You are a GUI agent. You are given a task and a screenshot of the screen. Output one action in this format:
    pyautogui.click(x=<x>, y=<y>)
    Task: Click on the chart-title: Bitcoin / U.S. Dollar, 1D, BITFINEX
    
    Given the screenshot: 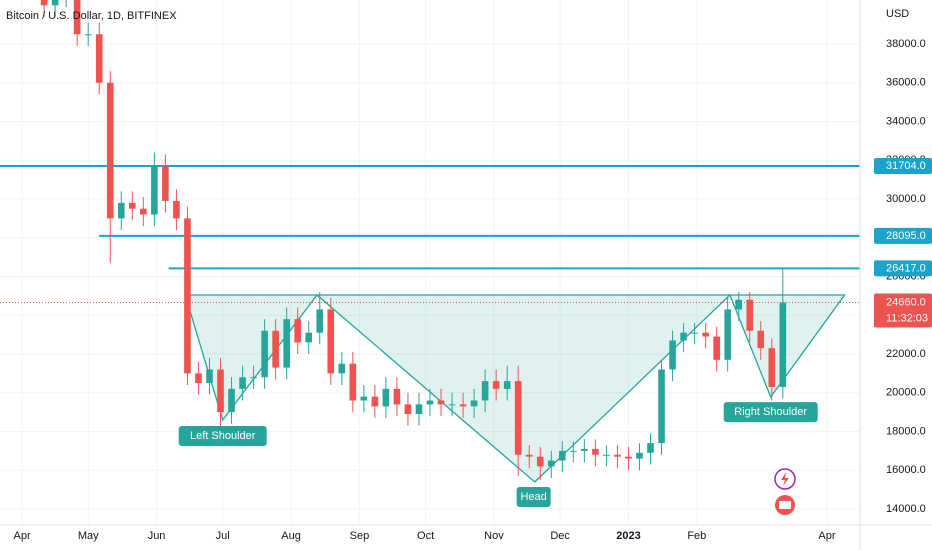 What is the action you would take?
    pyautogui.click(x=91, y=16)
    